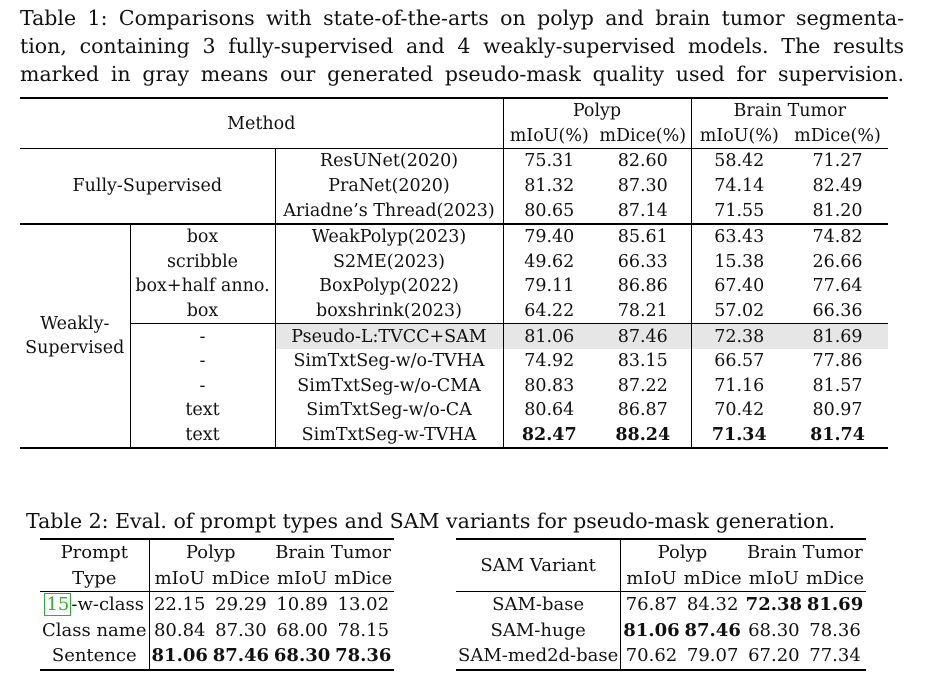  Describe the element at coordinates (95, 578) in the screenshot. I see `header-type: Type` at that location.